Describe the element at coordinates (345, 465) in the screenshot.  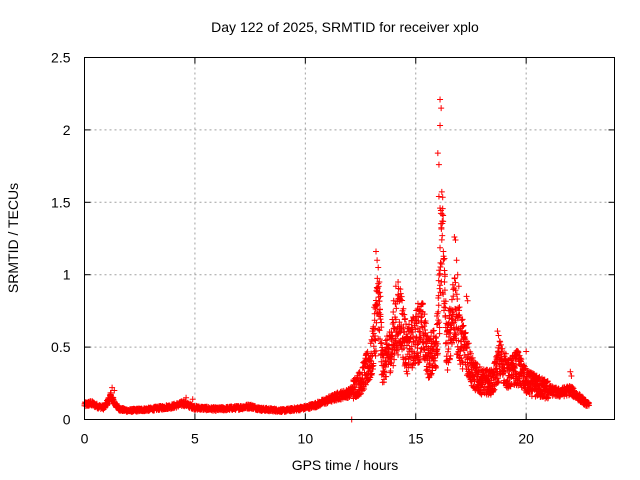
I see `x-axis-label: GPS time / hours` at that location.